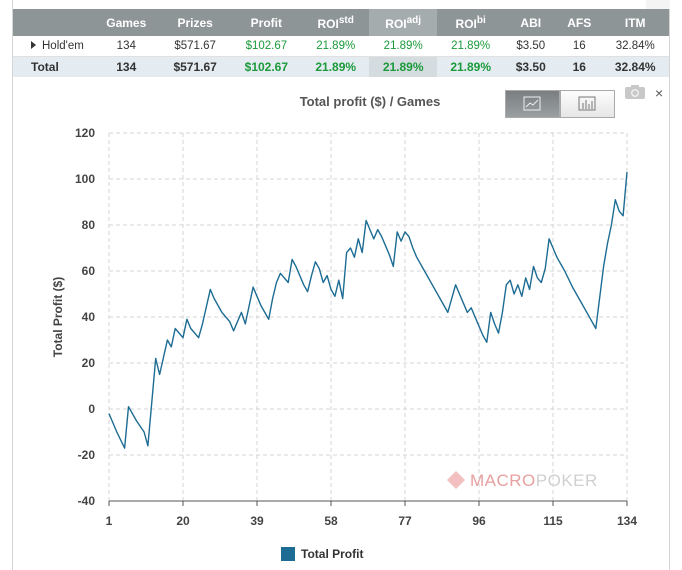 The width and height of the screenshot is (682, 570). Describe the element at coordinates (466, 23) in the screenshot. I see `header-roi-bi-label: ROI` at that location.